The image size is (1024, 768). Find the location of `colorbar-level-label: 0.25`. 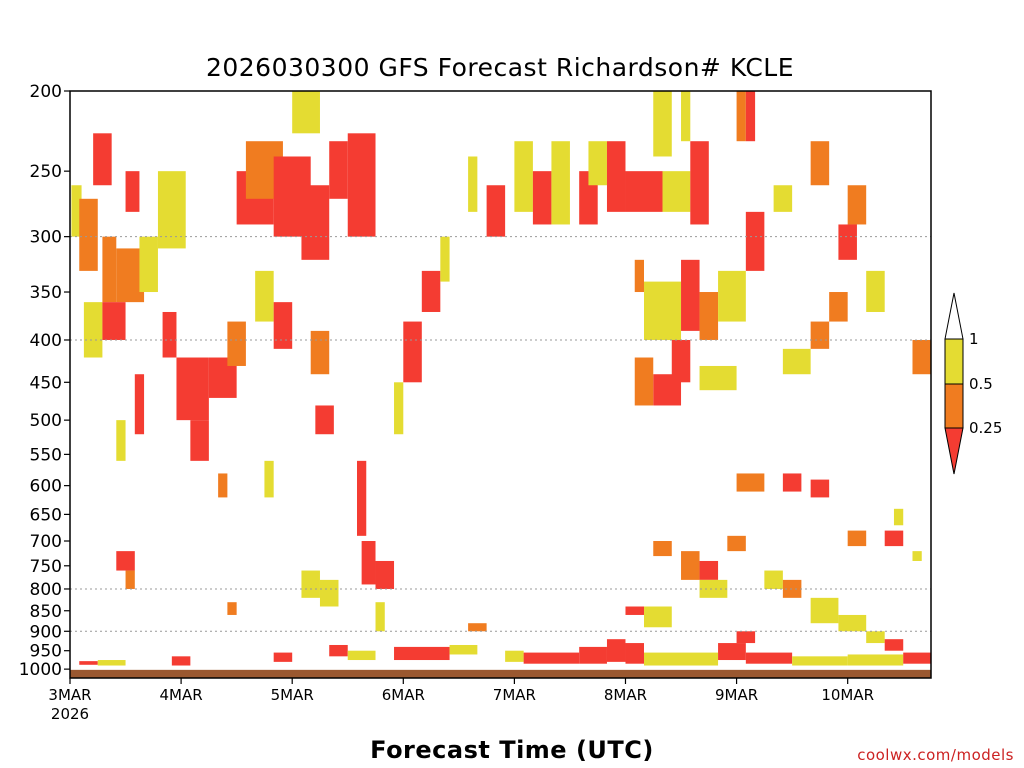

colorbar-level-label: 0.25 is located at coordinates (985, 428).